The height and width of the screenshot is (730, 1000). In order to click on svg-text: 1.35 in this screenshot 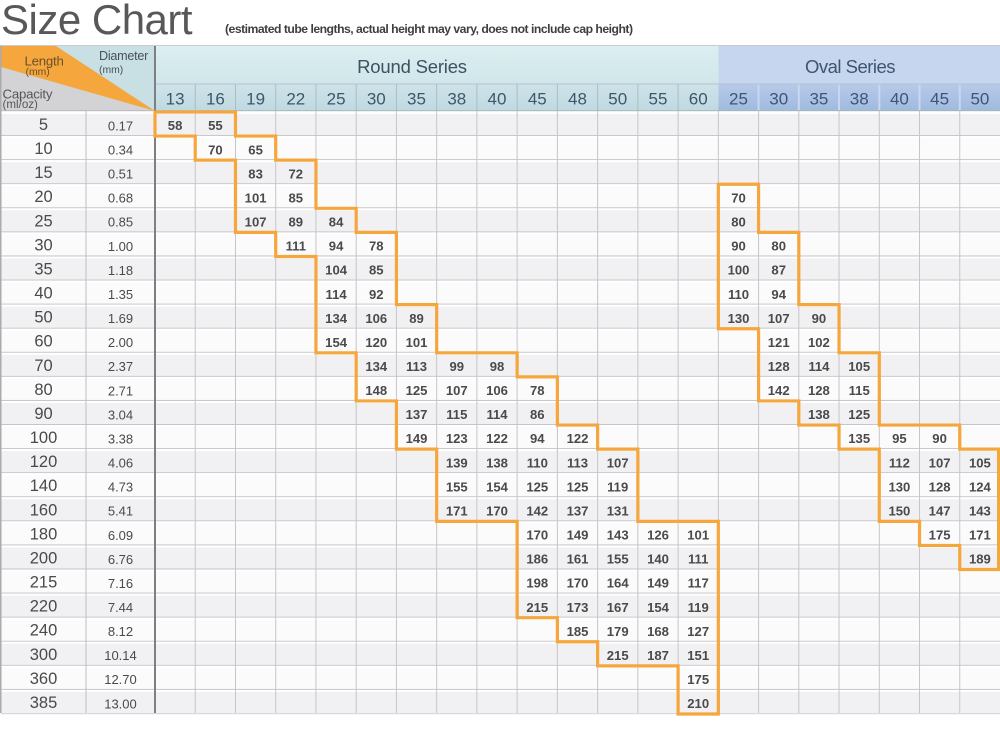, I will do `click(120, 294)`.